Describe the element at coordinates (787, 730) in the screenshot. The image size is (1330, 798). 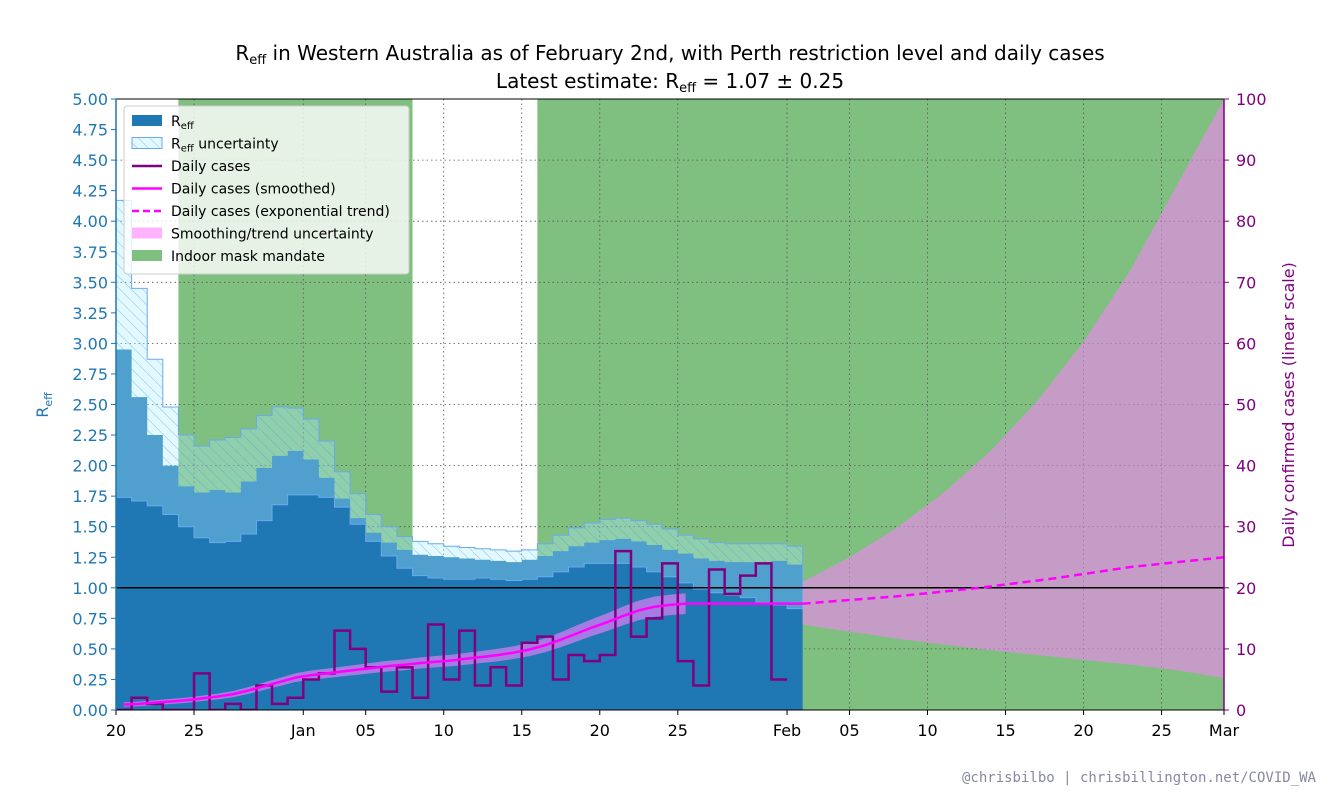
I see `x-tick-label: Feb` at that location.